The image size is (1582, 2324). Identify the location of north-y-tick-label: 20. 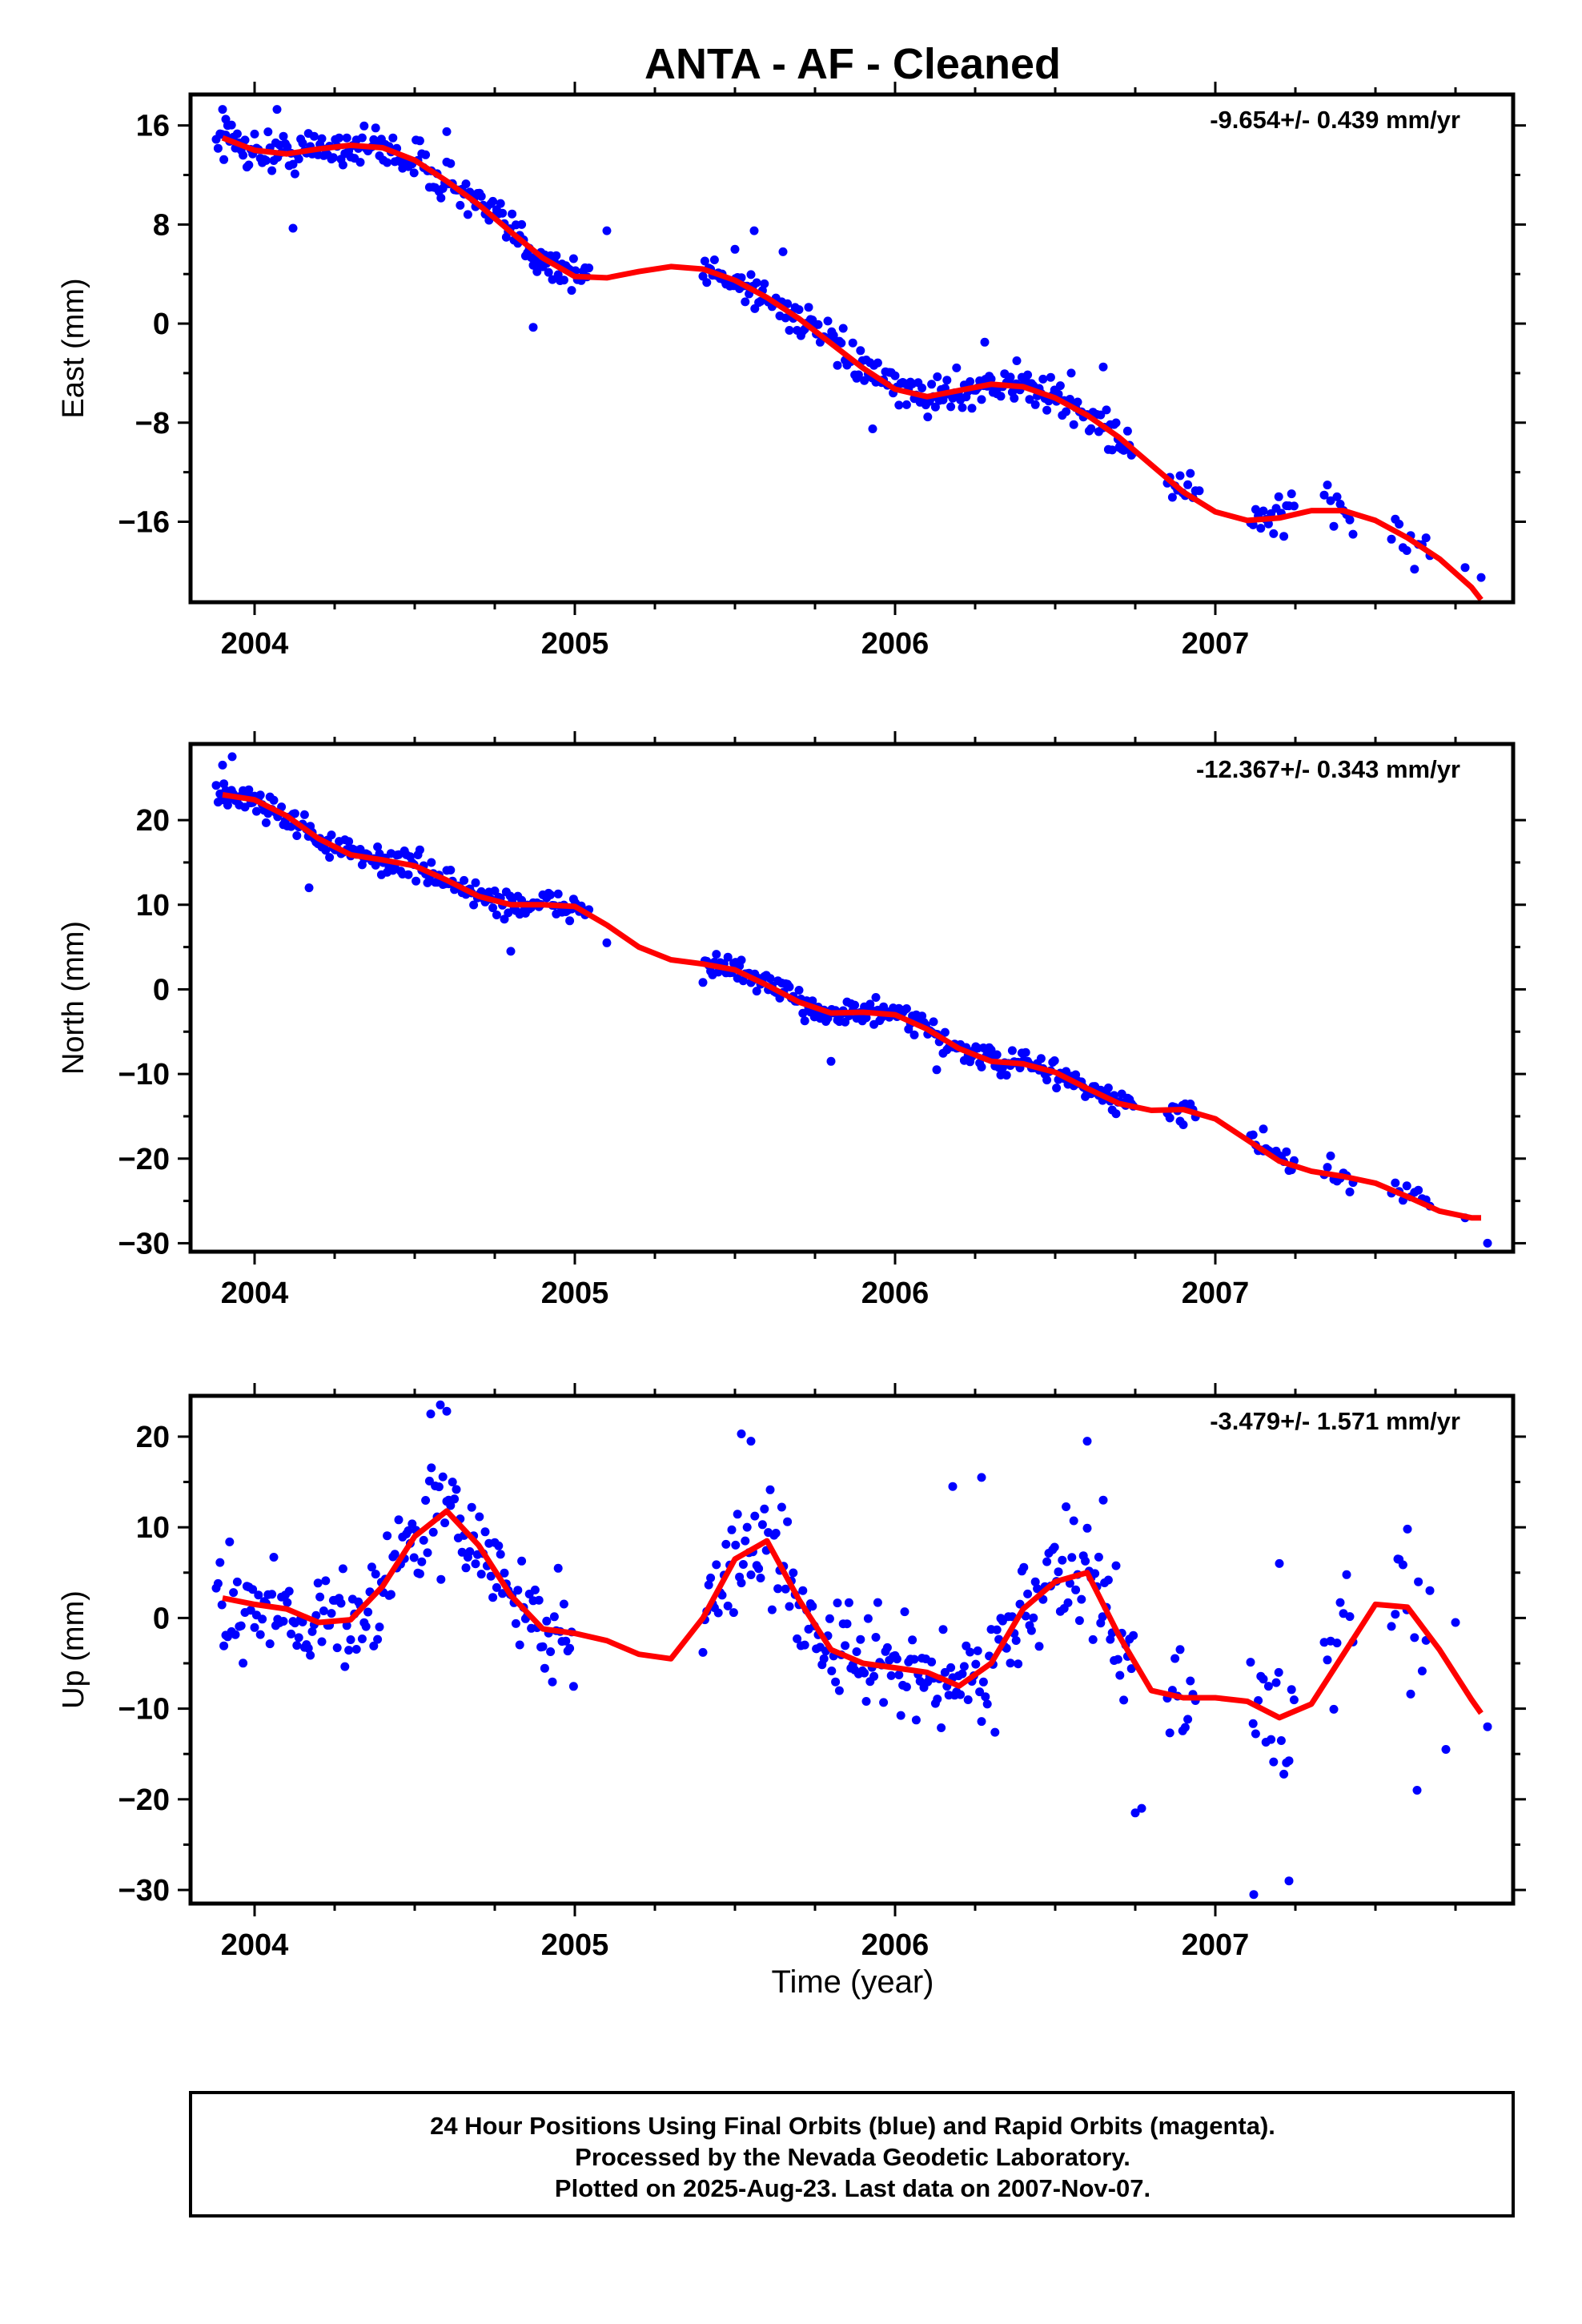
(153, 821).